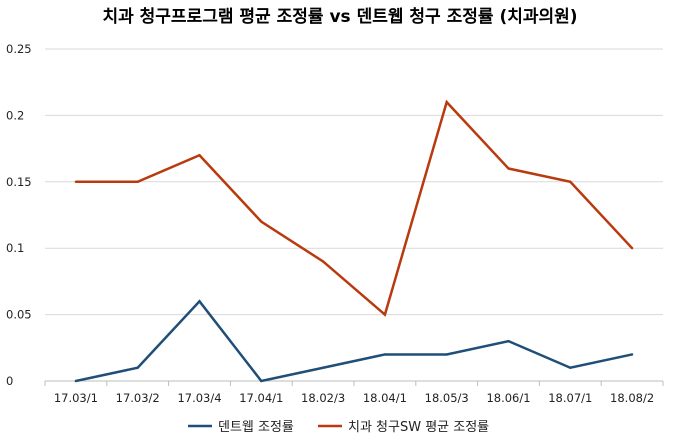  What do you see at coordinates (199, 398) in the screenshot?
I see `x-tick-label: 17.03/4` at bounding box center [199, 398].